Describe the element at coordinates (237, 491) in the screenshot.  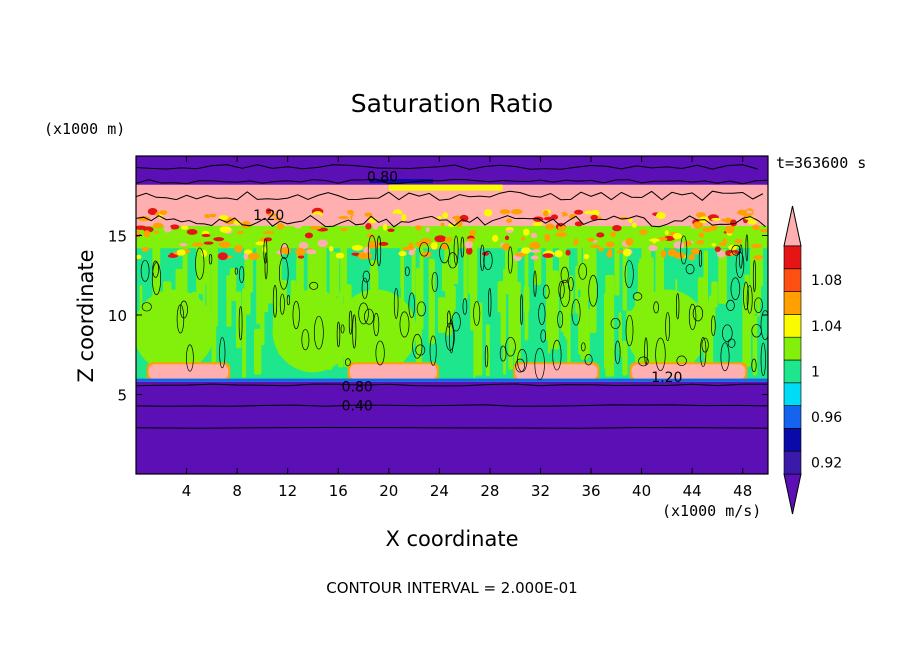
I see `x-tick-label: 8` at that location.